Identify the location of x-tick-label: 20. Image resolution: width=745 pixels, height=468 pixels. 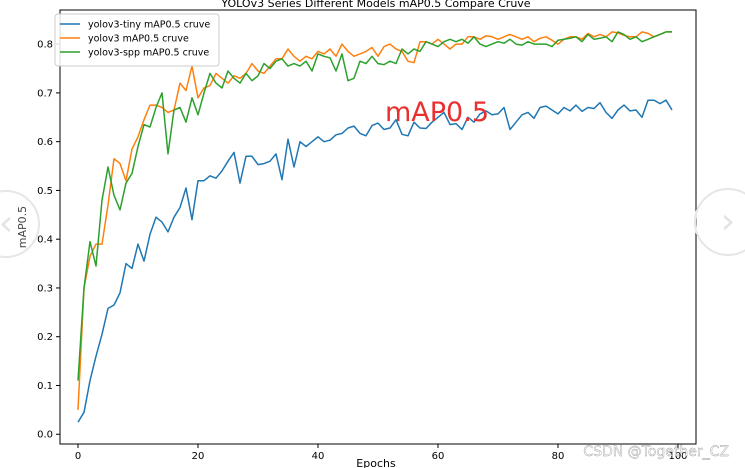
(198, 456).